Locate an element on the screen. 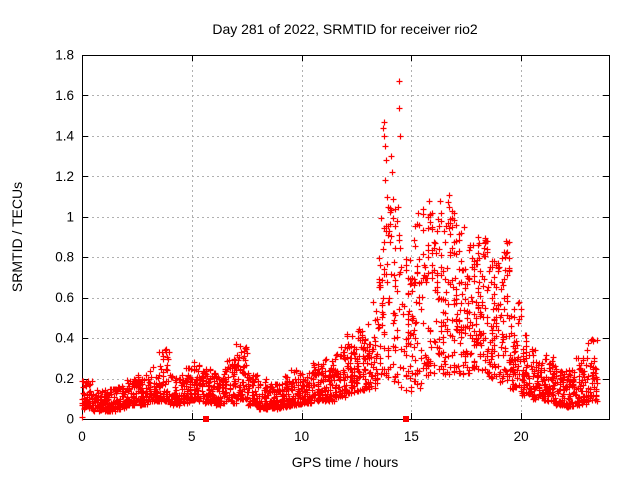  x-tick-label: 15 is located at coordinates (411, 436).